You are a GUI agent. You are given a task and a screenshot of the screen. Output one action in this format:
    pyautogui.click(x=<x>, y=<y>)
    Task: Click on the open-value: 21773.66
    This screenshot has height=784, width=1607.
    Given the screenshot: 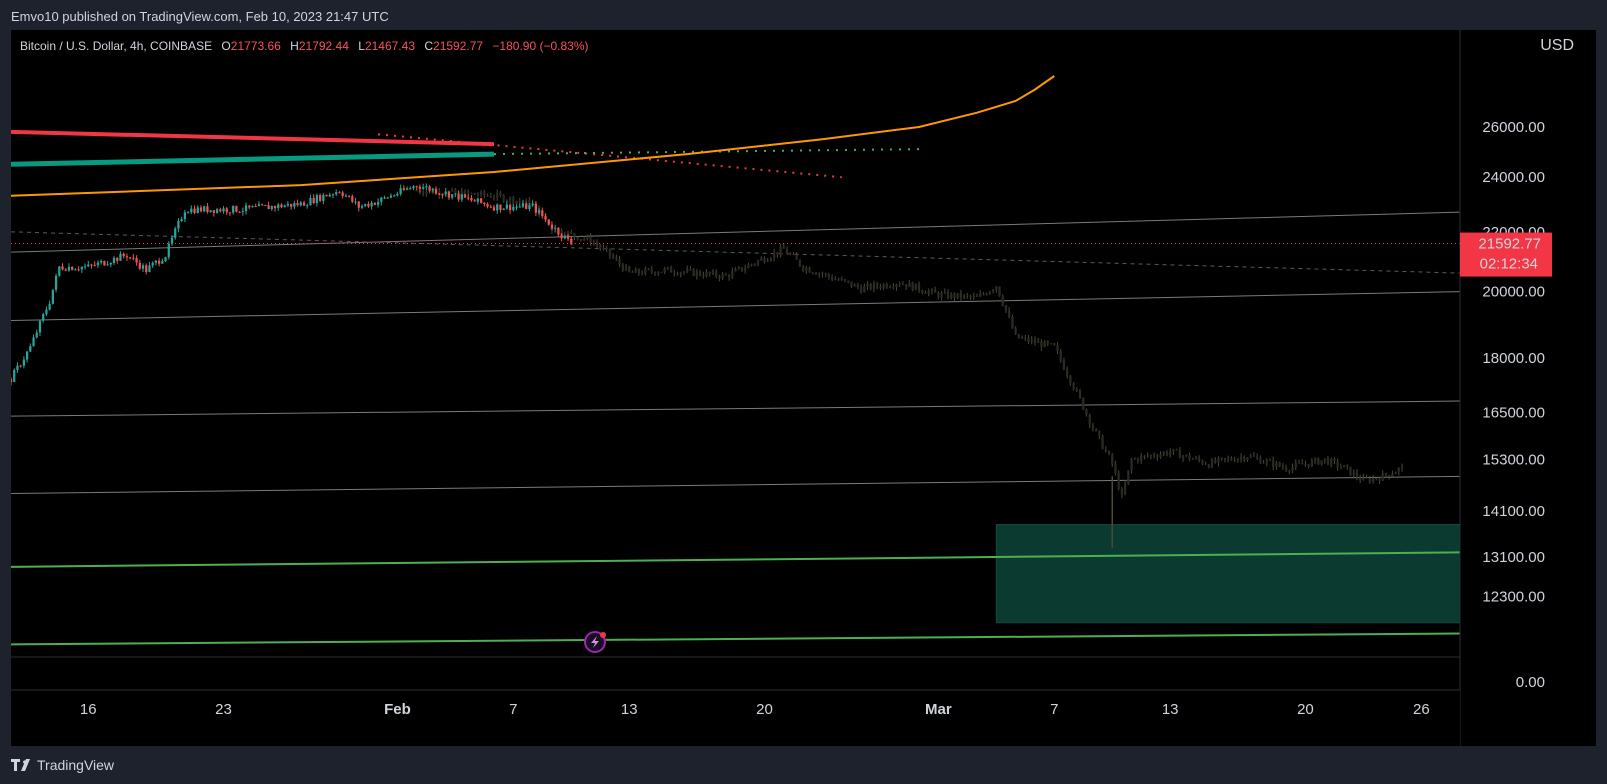 What is the action you would take?
    pyautogui.click(x=255, y=46)
    